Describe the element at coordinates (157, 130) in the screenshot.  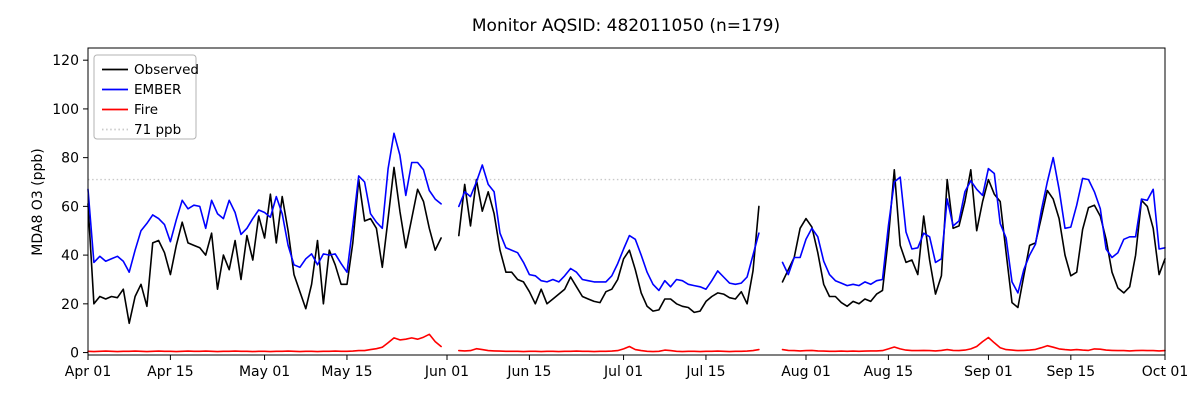
I see `legend-label-71-ppb: 71 ppb` at that location.